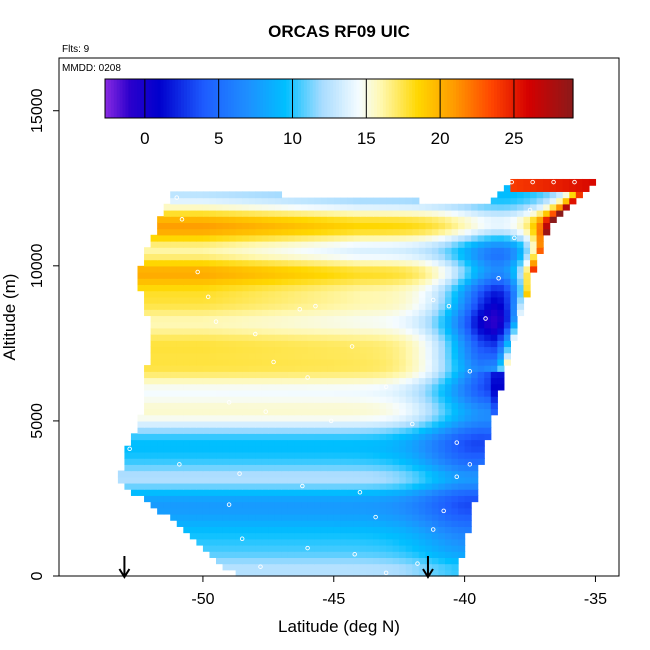 This screenshot has width=650, height=650. Describe the element at coordinates (218, 138) in the screenshot. I see `colorbar-tick-label: 5` at that location.